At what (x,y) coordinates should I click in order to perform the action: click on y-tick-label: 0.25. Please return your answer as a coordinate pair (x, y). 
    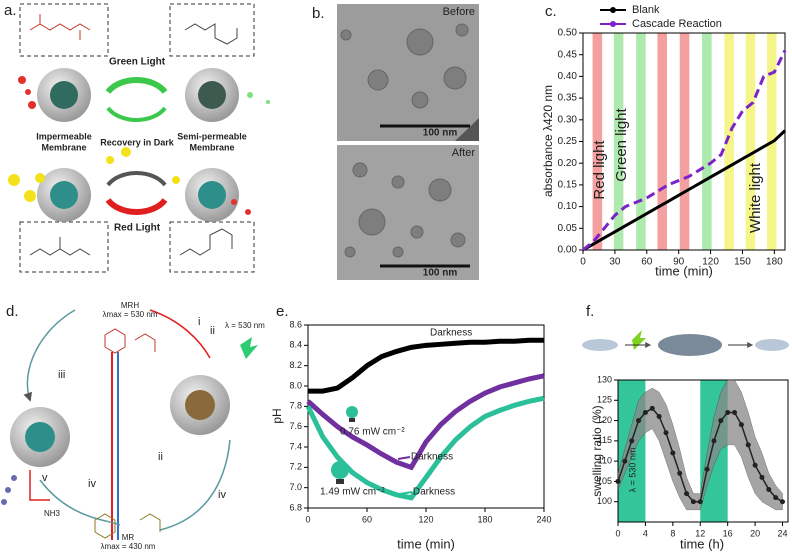
    Looking at the image, I should click on (568, 141).